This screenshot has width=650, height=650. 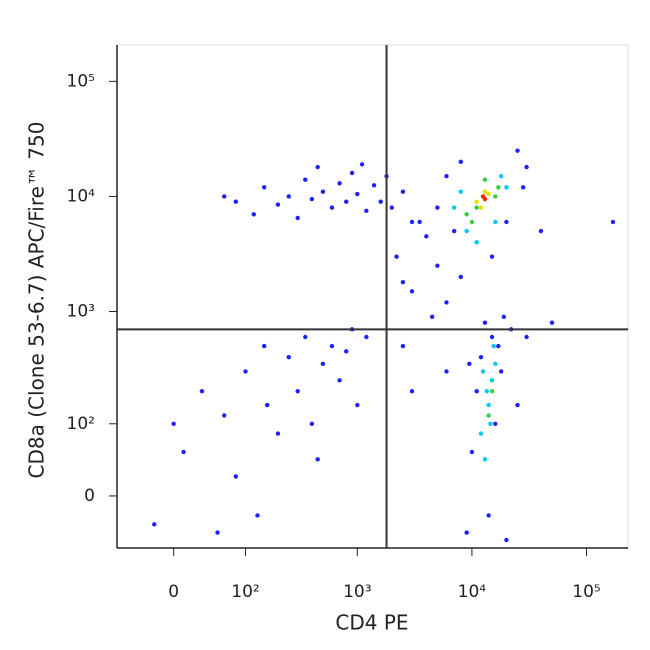 I want to click on x-tick-label: 0, so click(x=173, y=592).